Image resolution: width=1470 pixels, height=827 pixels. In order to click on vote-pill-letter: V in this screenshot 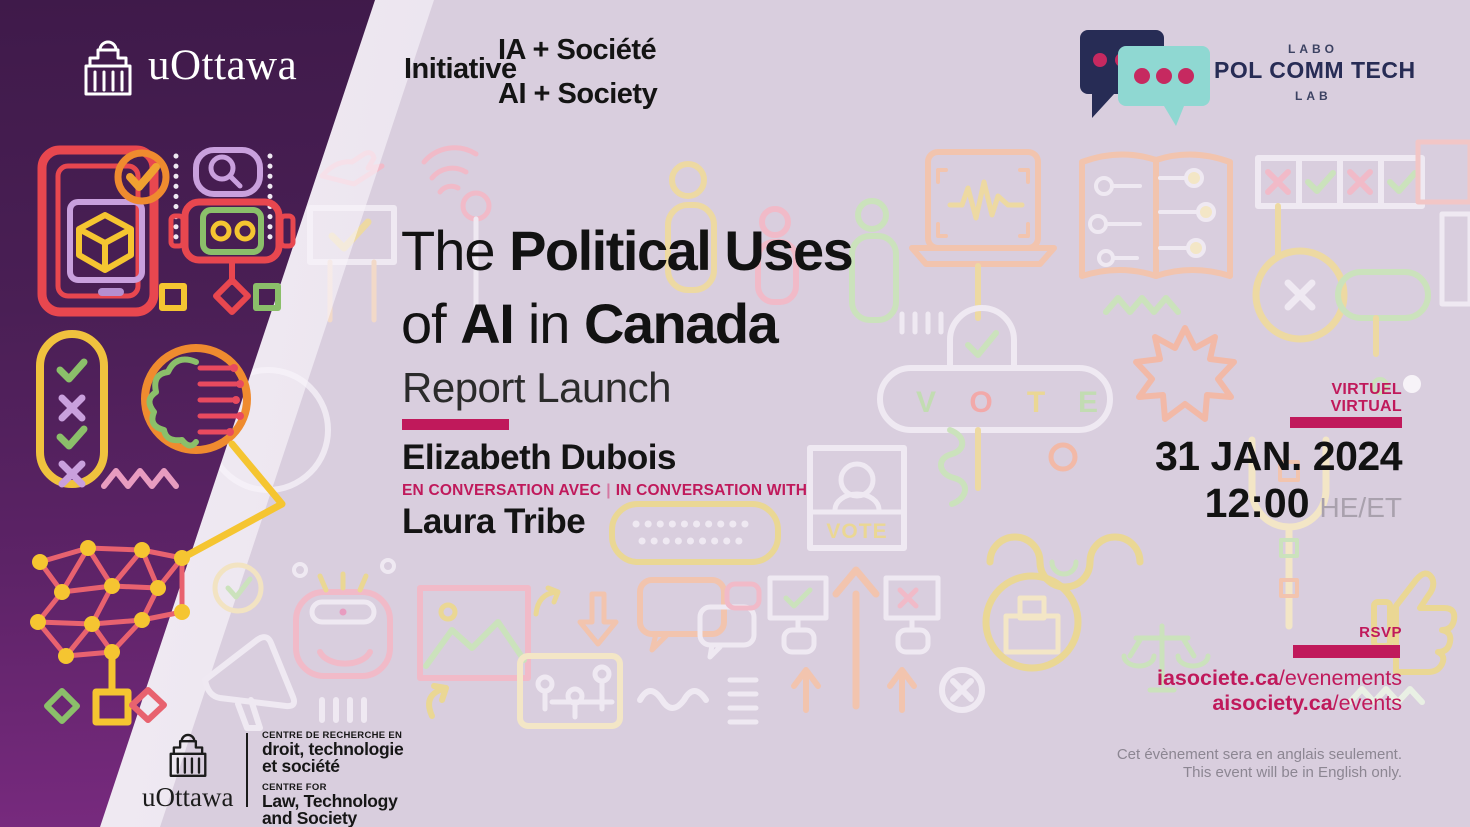, I will do `click(926, 402)`.